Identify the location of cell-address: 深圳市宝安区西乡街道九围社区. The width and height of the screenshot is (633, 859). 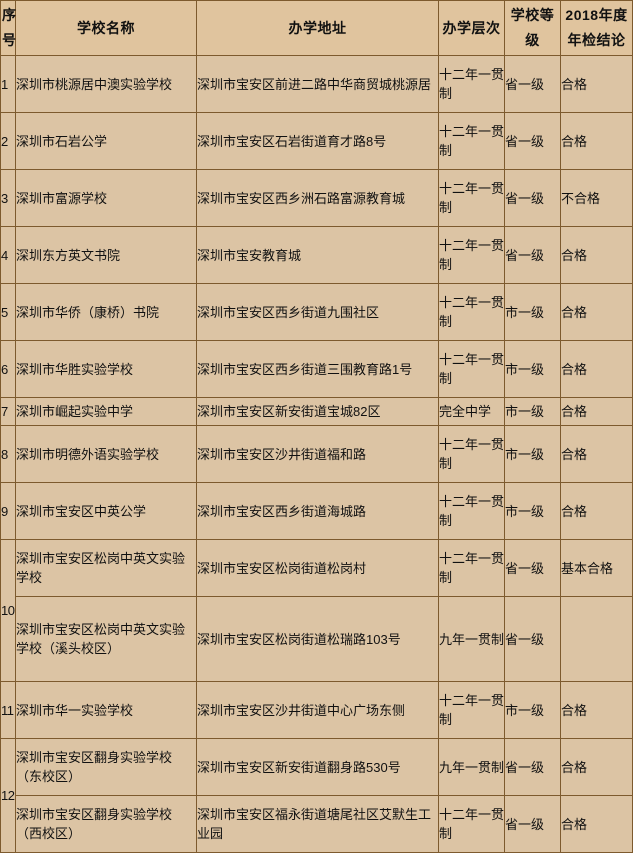
(317, 312).